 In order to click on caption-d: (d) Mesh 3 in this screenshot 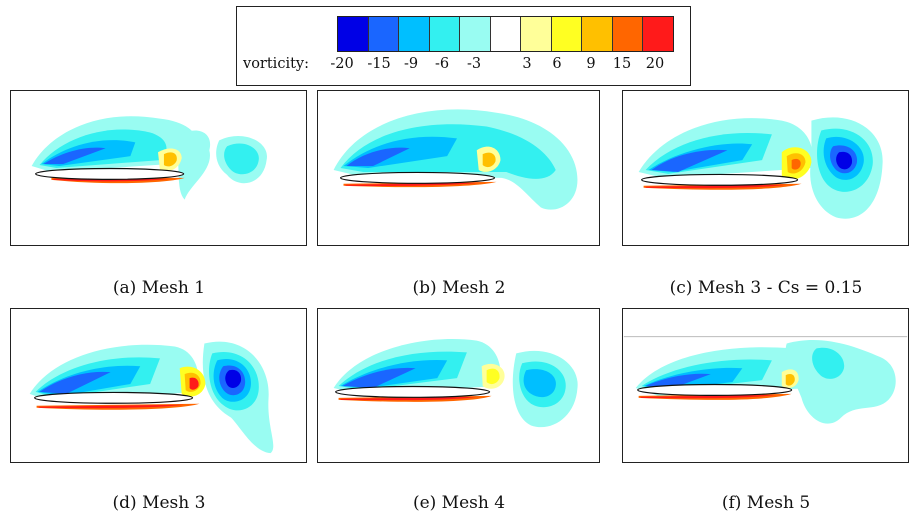, I will do `click(159, 503)`.